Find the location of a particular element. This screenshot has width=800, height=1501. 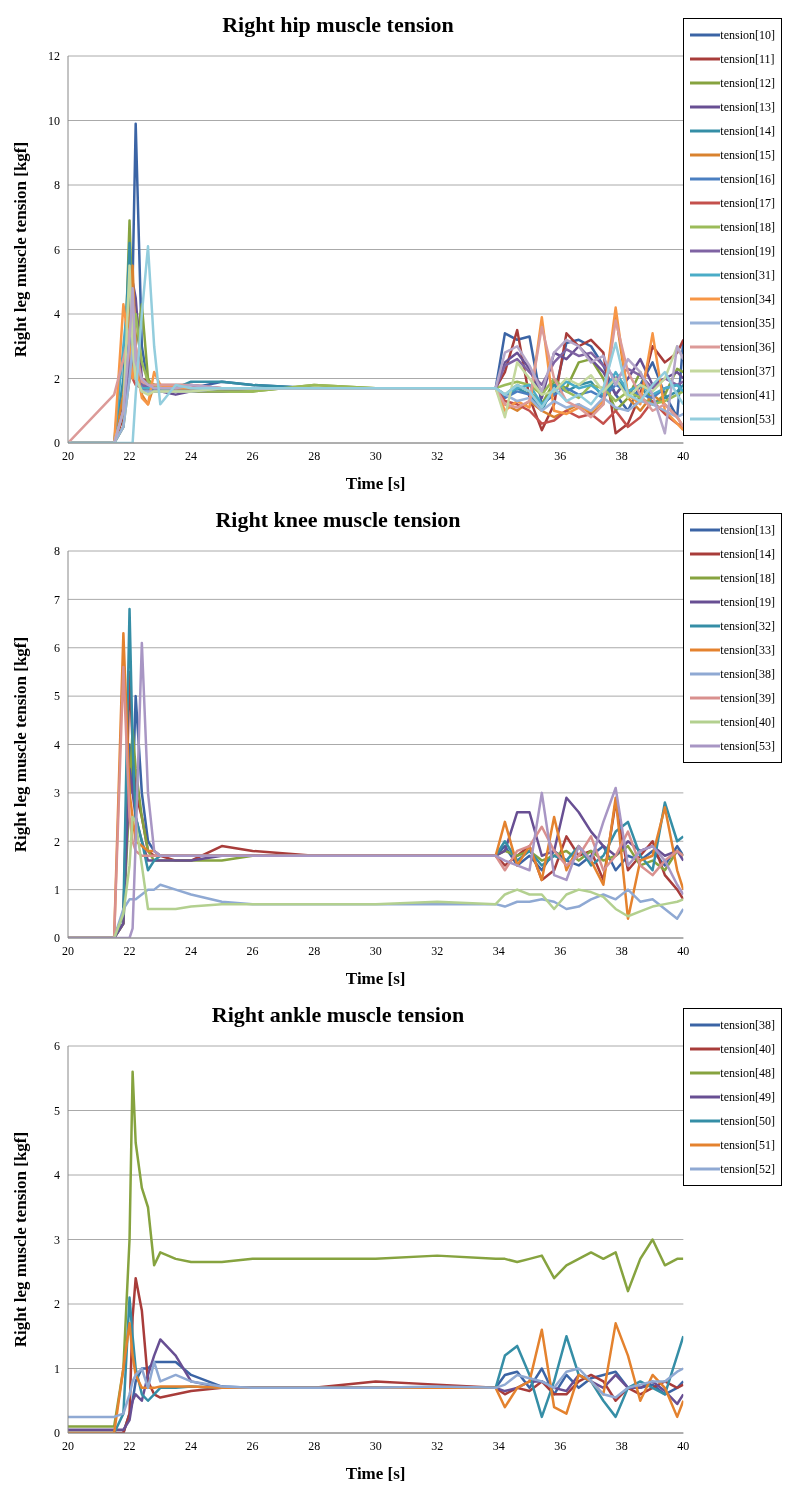

legend-label: tension[39] is located at coordinates (747, 698).